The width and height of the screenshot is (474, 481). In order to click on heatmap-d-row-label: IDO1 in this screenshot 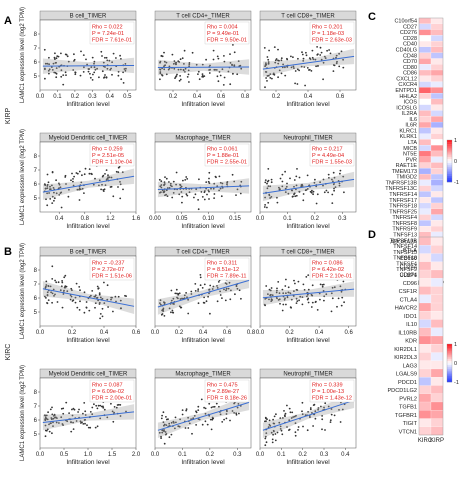, I will do `click(410, 317)`.